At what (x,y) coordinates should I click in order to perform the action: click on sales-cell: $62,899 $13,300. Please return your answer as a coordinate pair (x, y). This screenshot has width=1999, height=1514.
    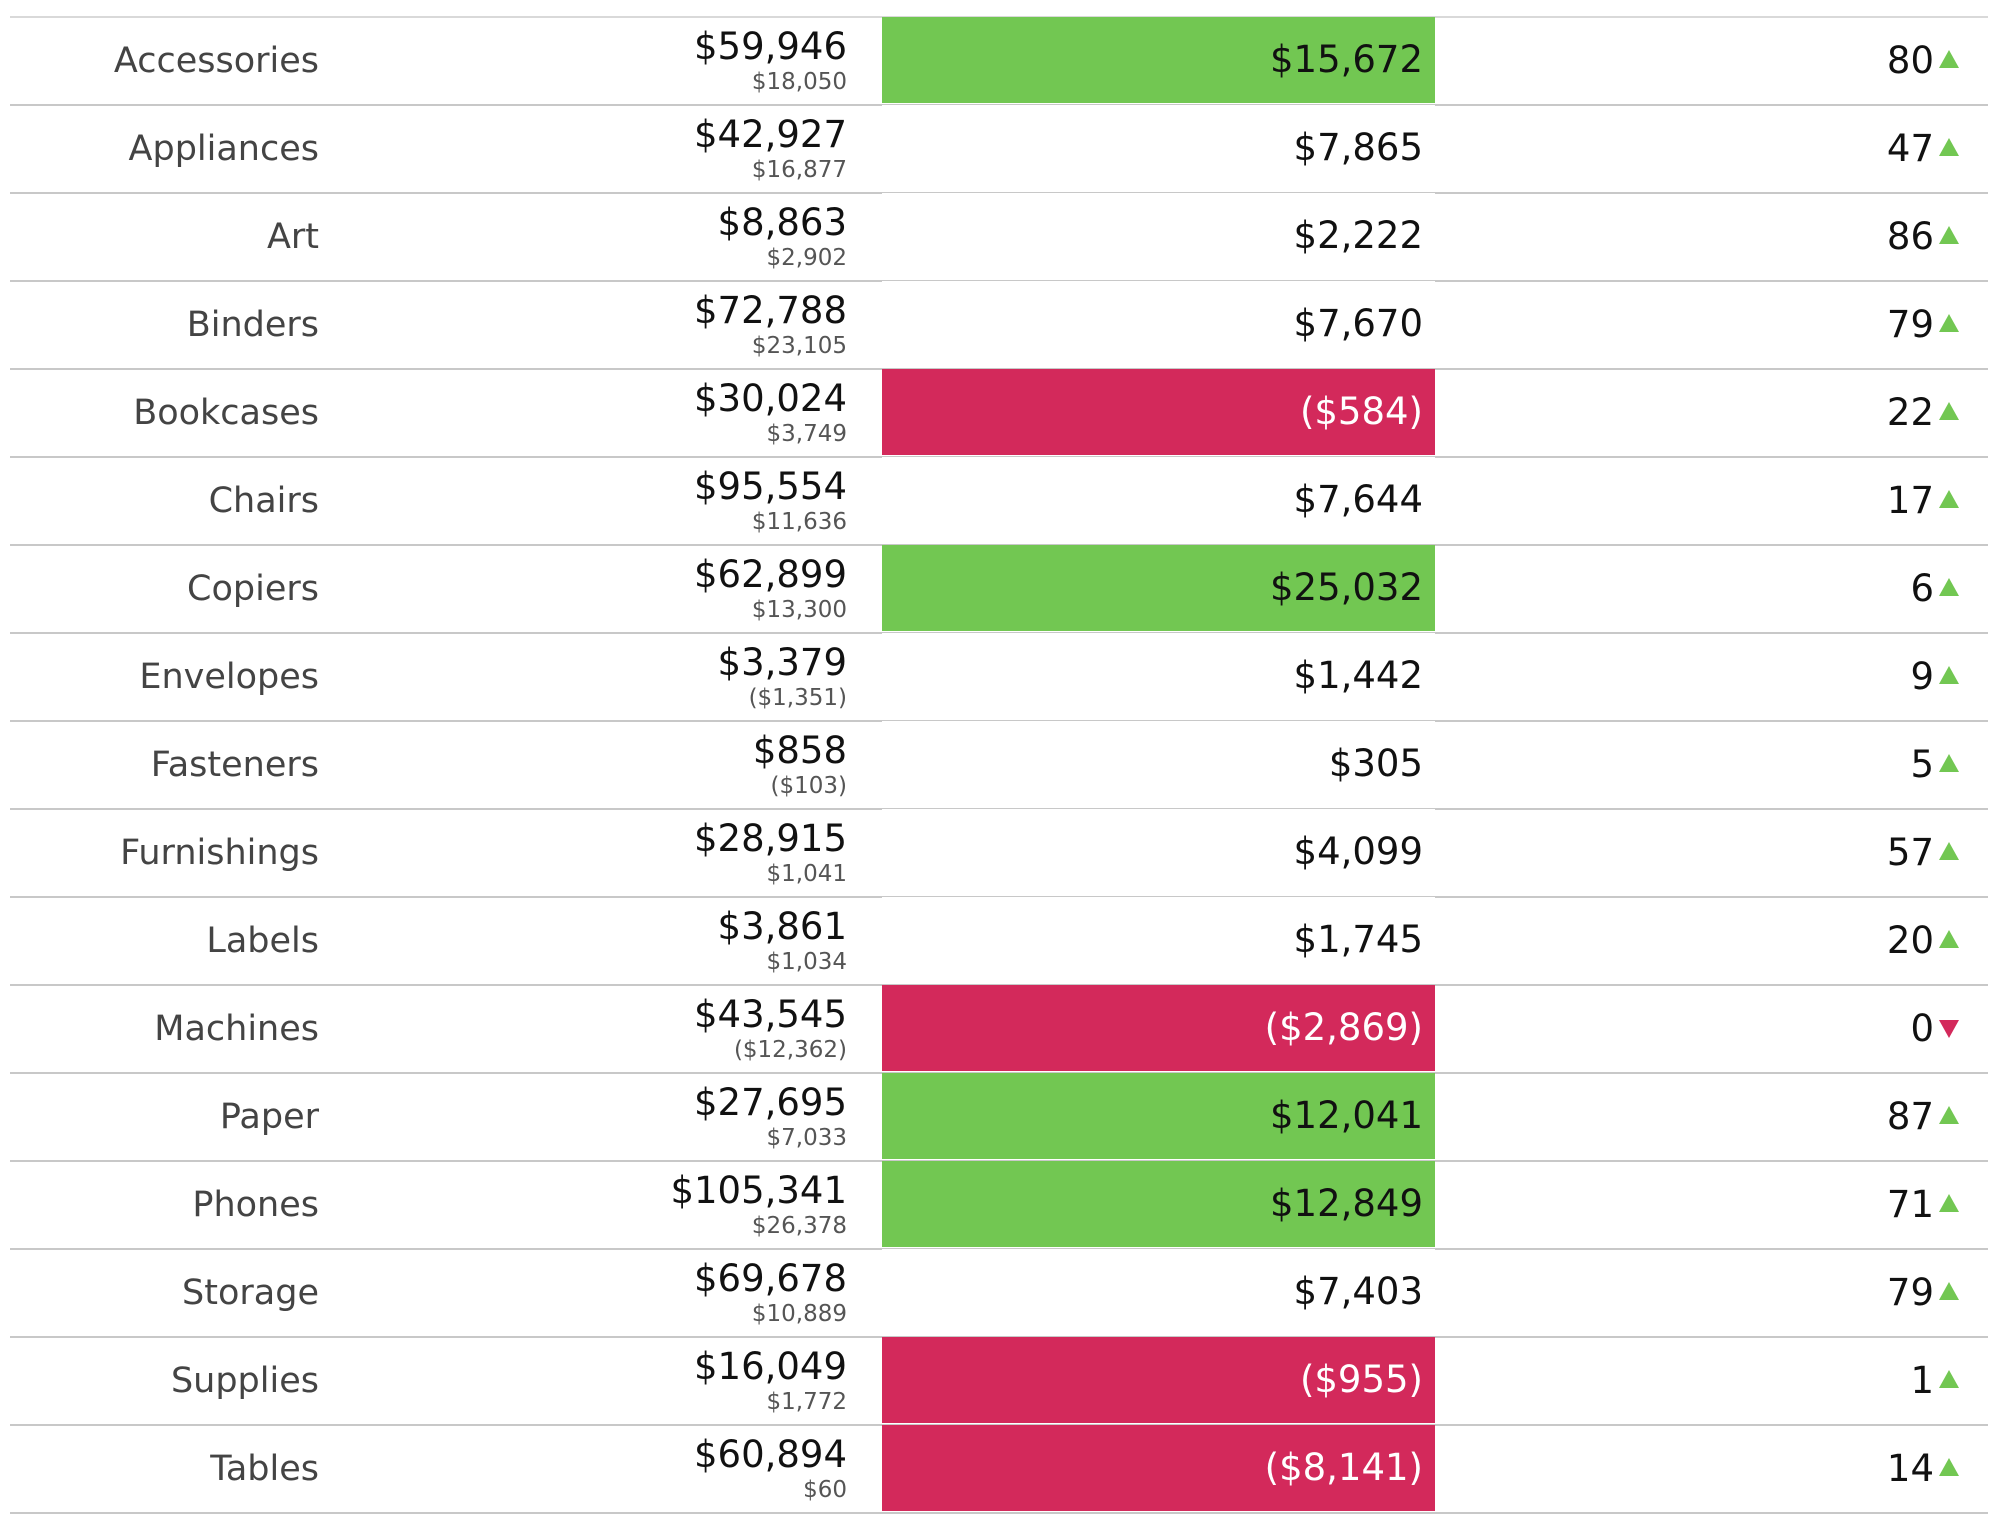
    Looking at the image, I should click on (697, 589).